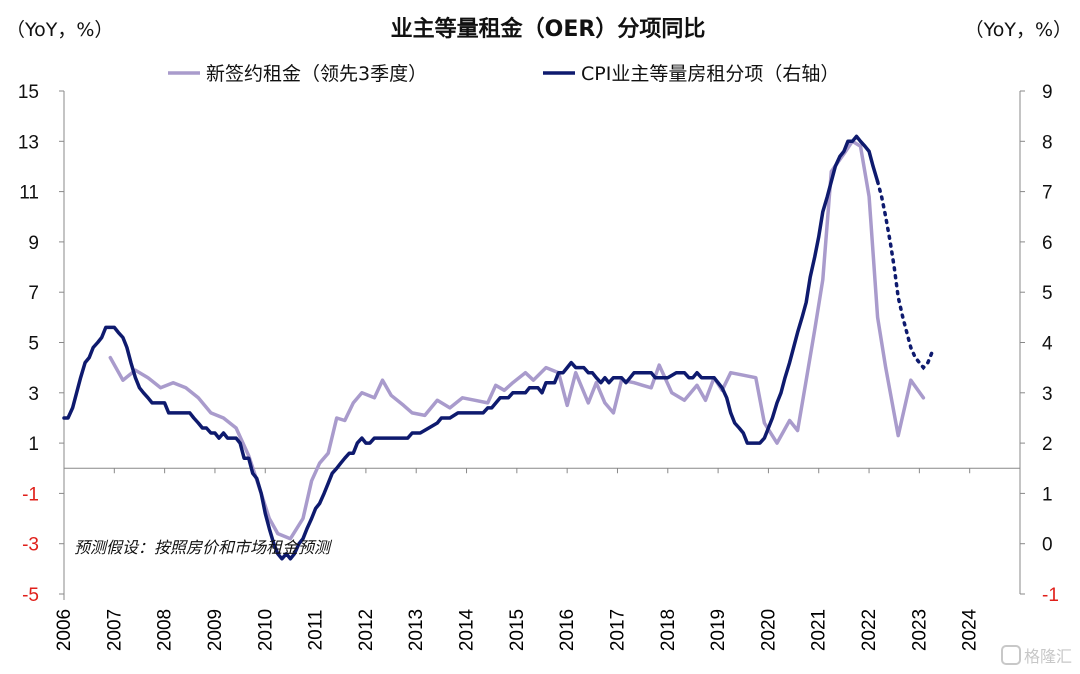  I want to click on watermark: 格隆汇, so click(1036, 655).